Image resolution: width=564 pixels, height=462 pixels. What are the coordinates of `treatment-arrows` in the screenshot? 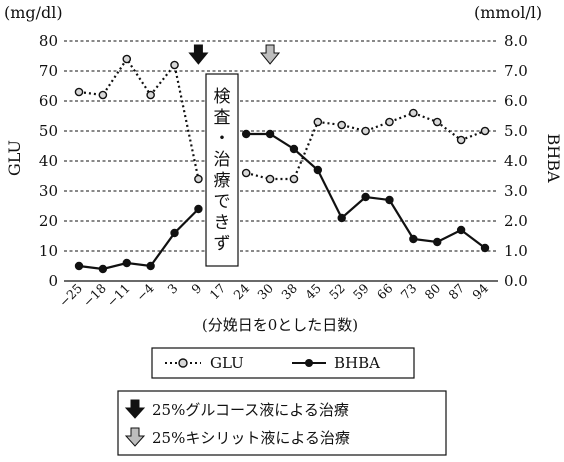 It's located at (234, 54).